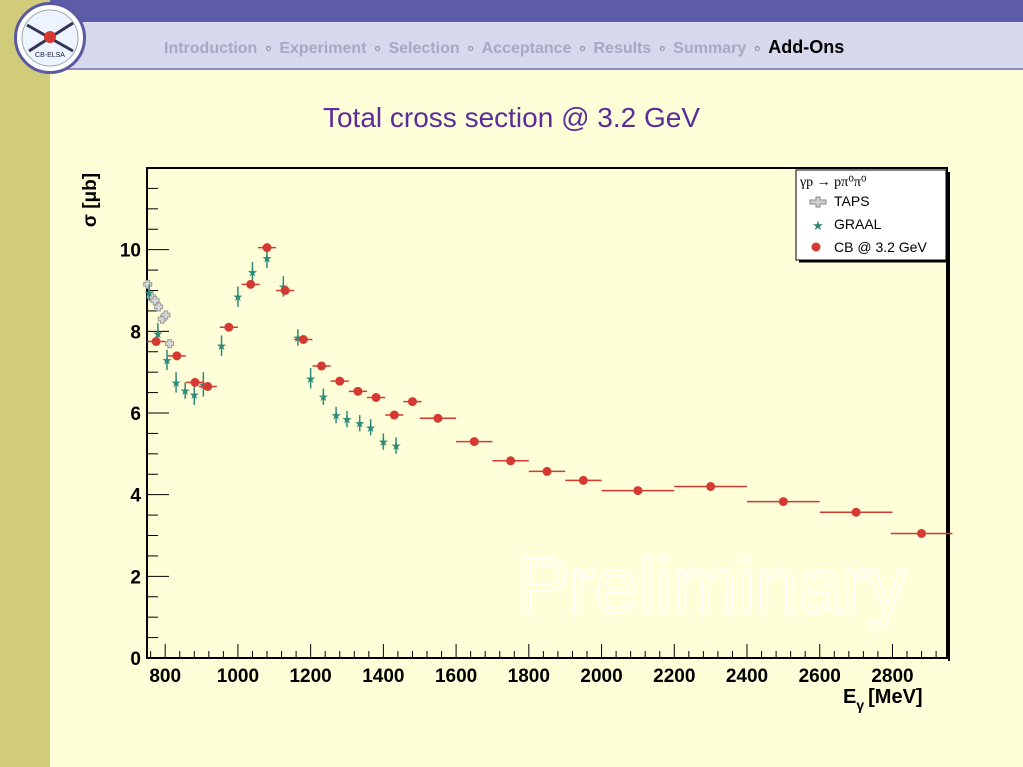 This screenshot has height=767, width=1023. I want to click on sidebar-strip, so click(25, 383).